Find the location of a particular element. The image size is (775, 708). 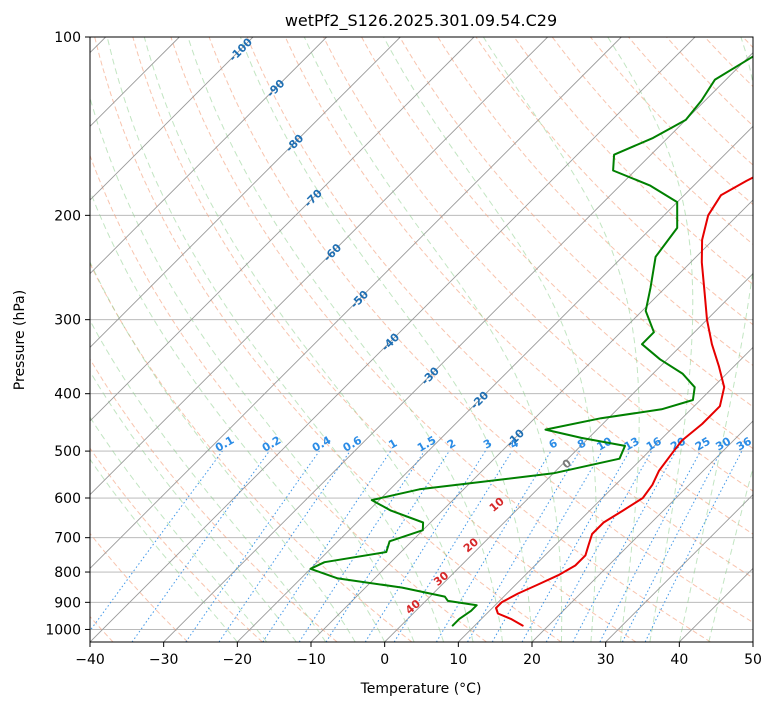

x-tick-label: 30 is located at coordinates (606, 660).